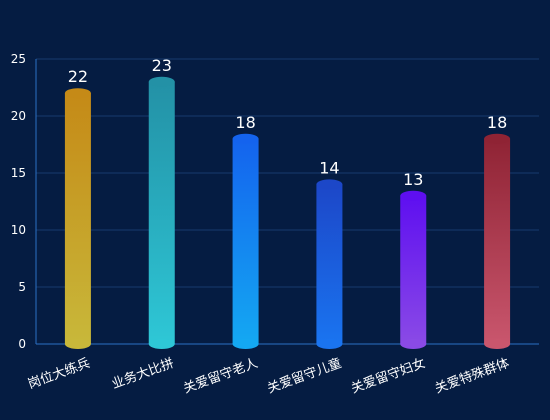 The width and height of the screenshot is (550, 420). I want to click on x-tick-label: 岗位大练兵, so click(59, 374).